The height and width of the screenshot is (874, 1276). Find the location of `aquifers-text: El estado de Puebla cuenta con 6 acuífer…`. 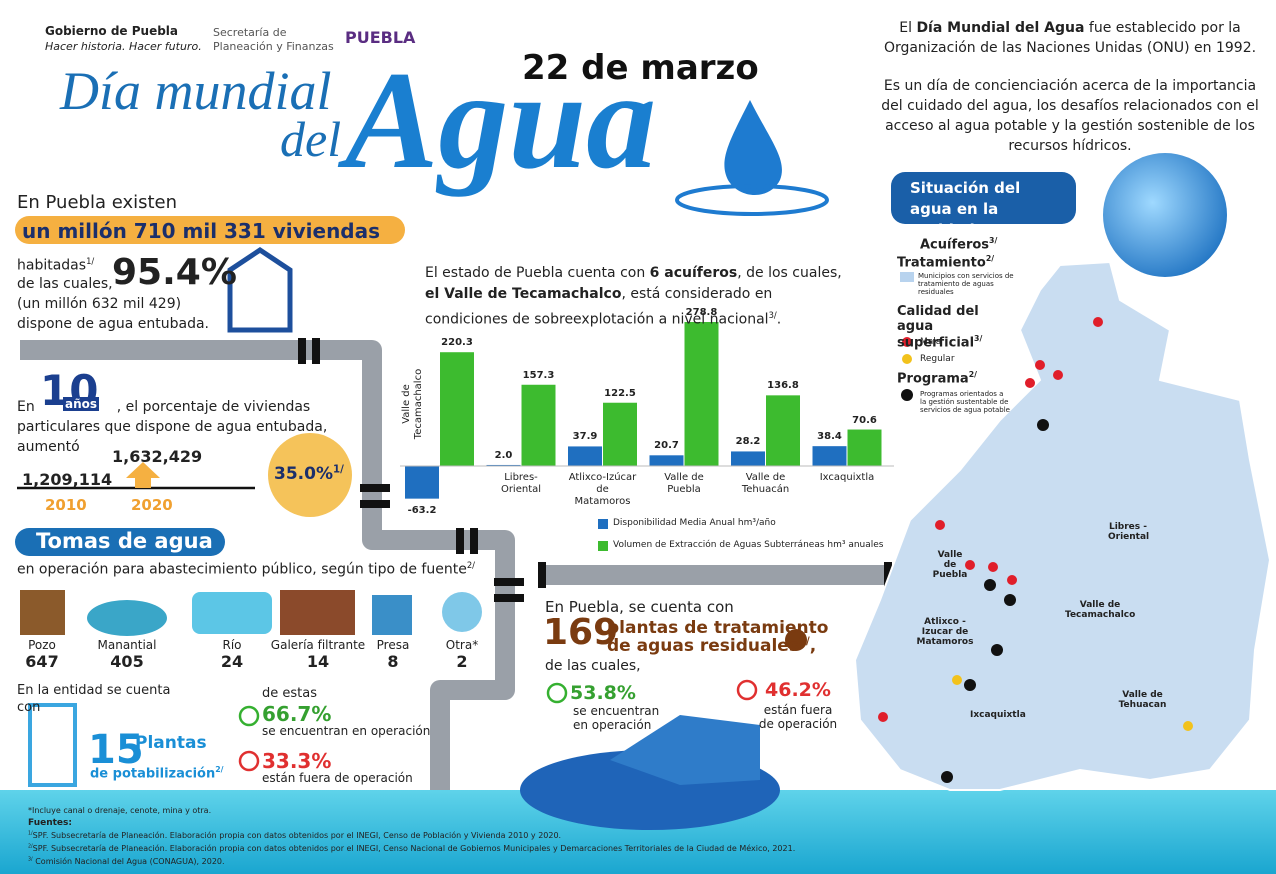

aquifers-text: El estado de Puebla cuenta con 6 acuífer… is located at coordinates (635, 297).